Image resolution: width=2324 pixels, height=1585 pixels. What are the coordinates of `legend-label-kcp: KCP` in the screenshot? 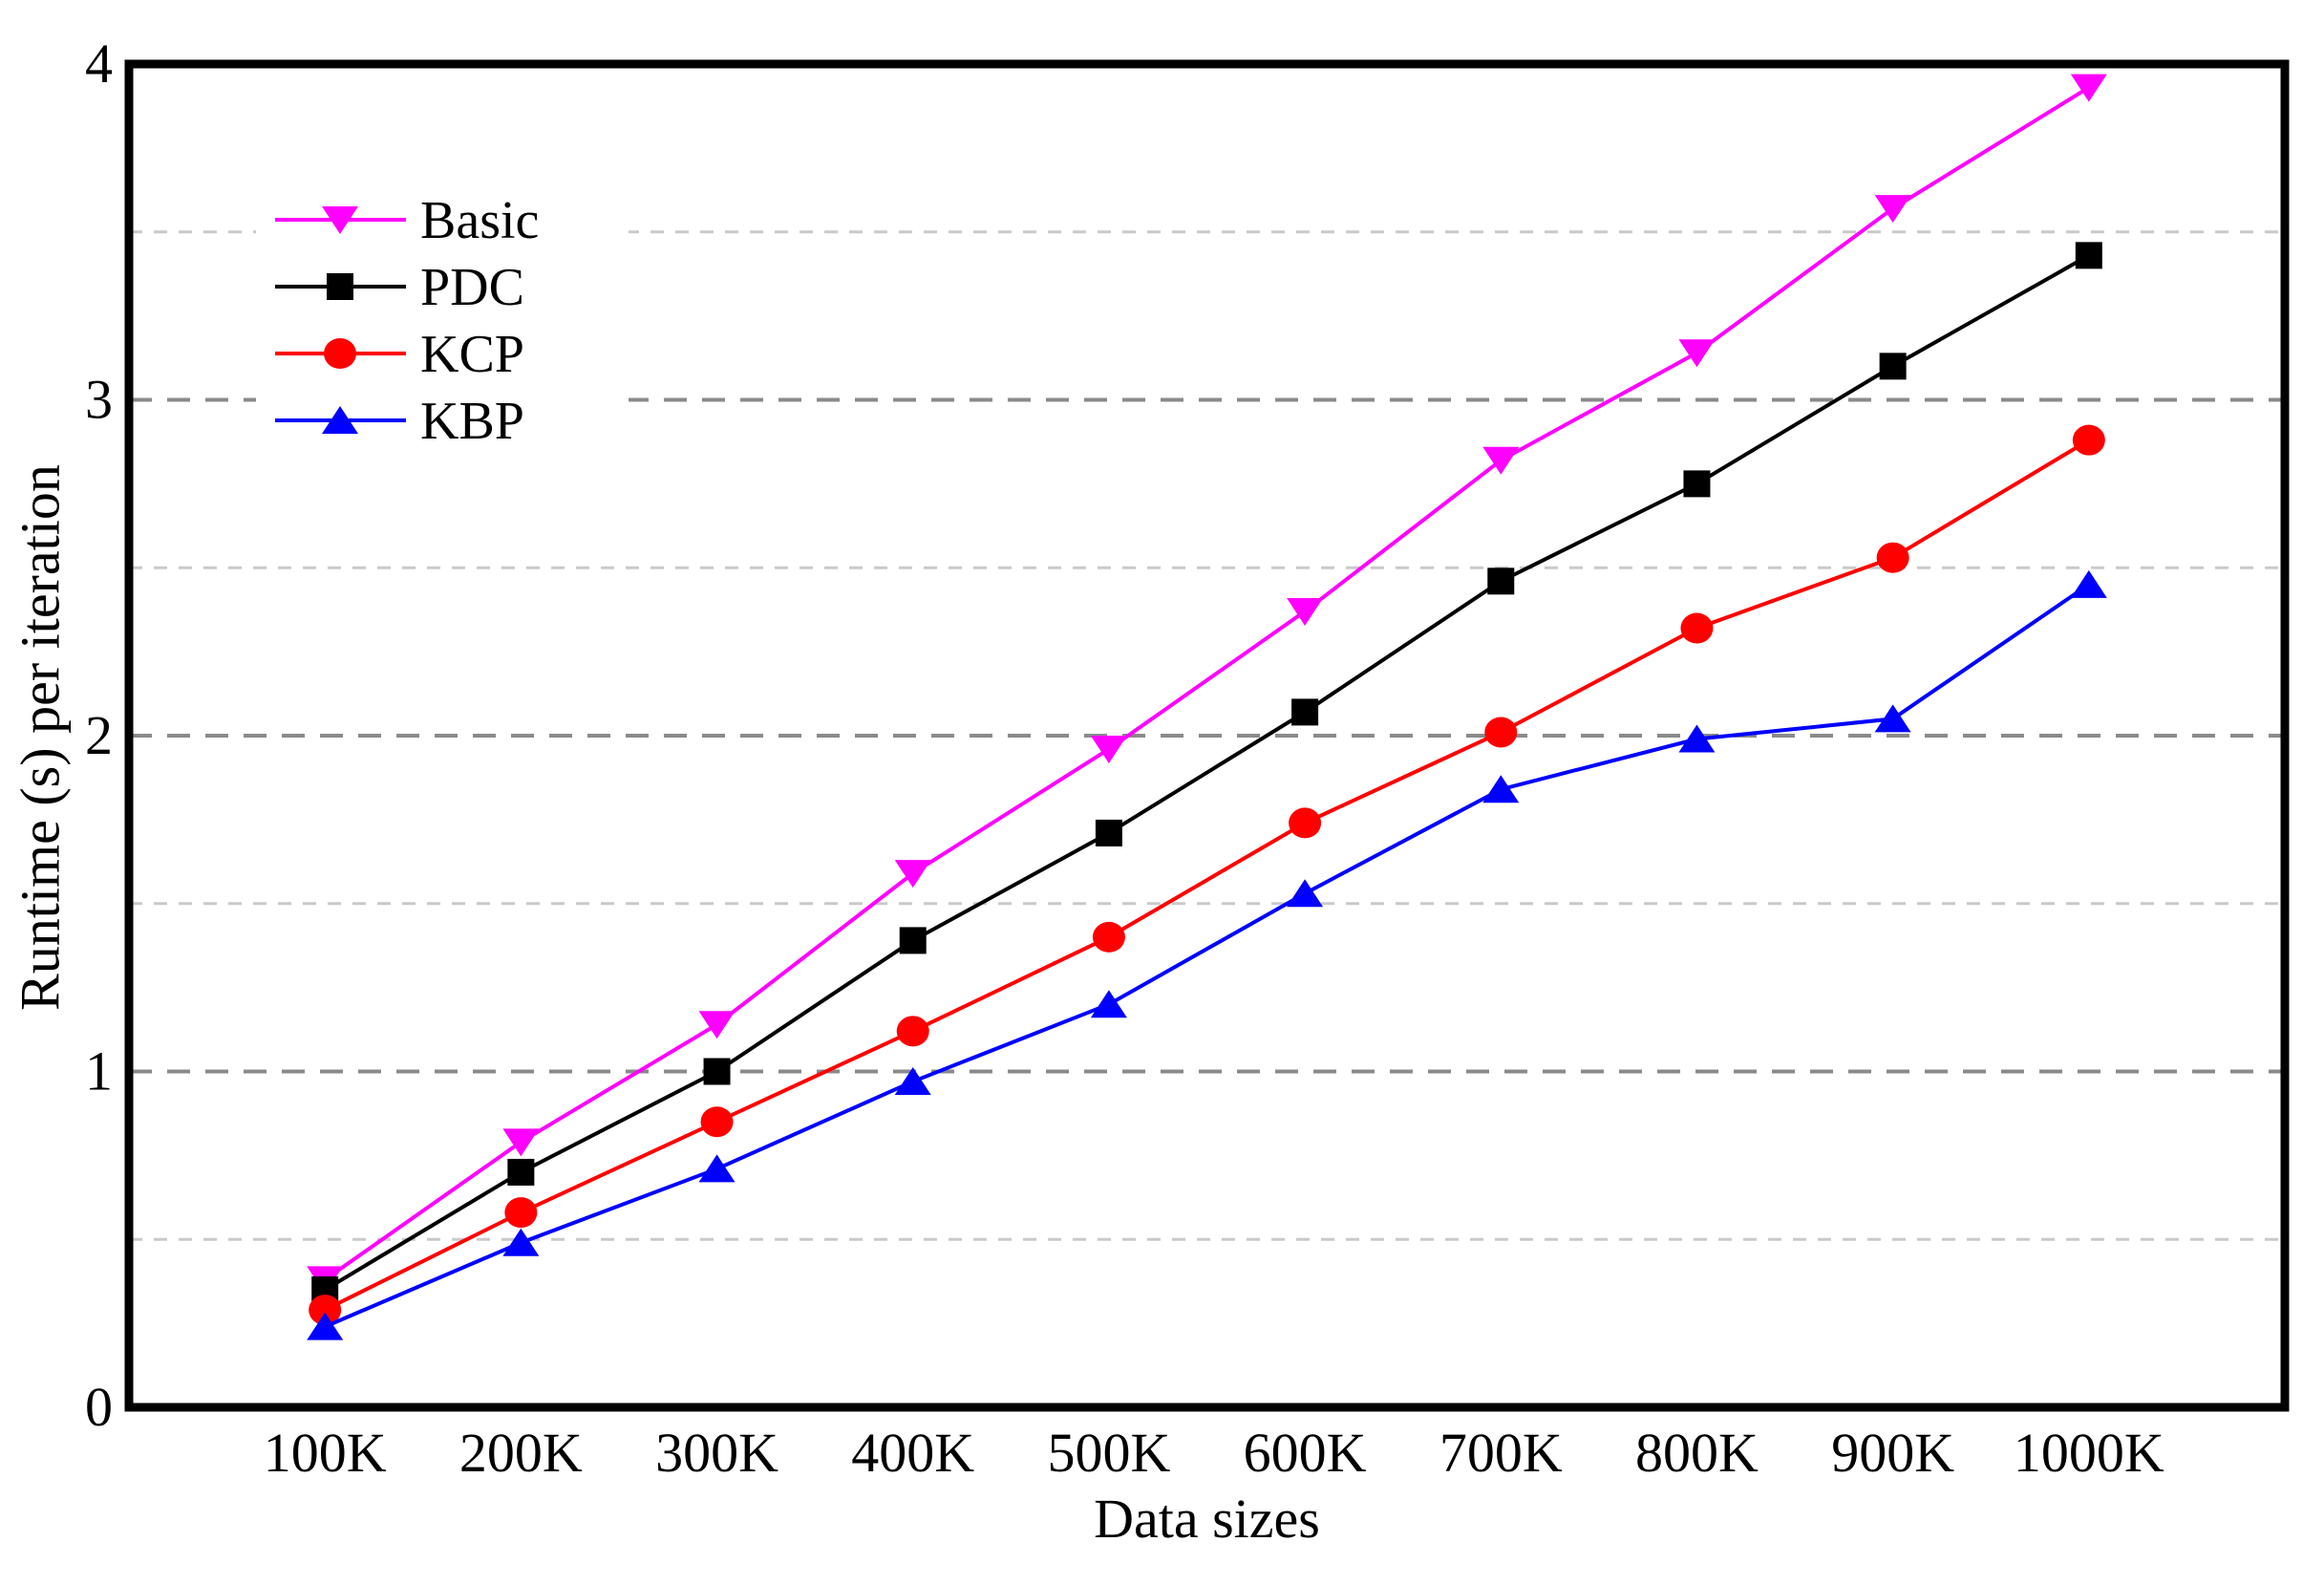 It's located at (472, 355).